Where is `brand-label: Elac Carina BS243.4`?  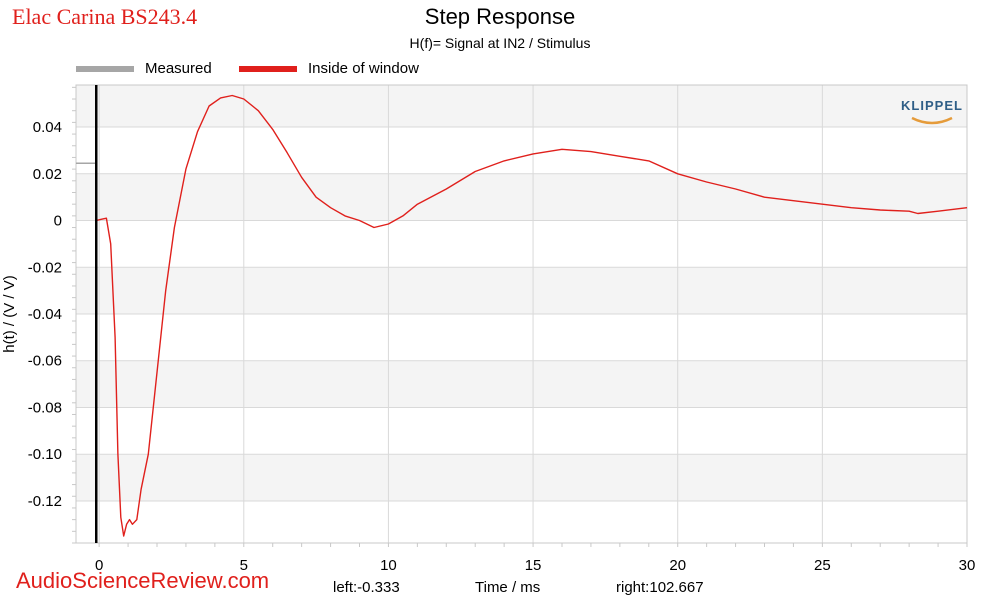 brand-label: Elac Carina BS243.4 is located at coordinates (105, 16).